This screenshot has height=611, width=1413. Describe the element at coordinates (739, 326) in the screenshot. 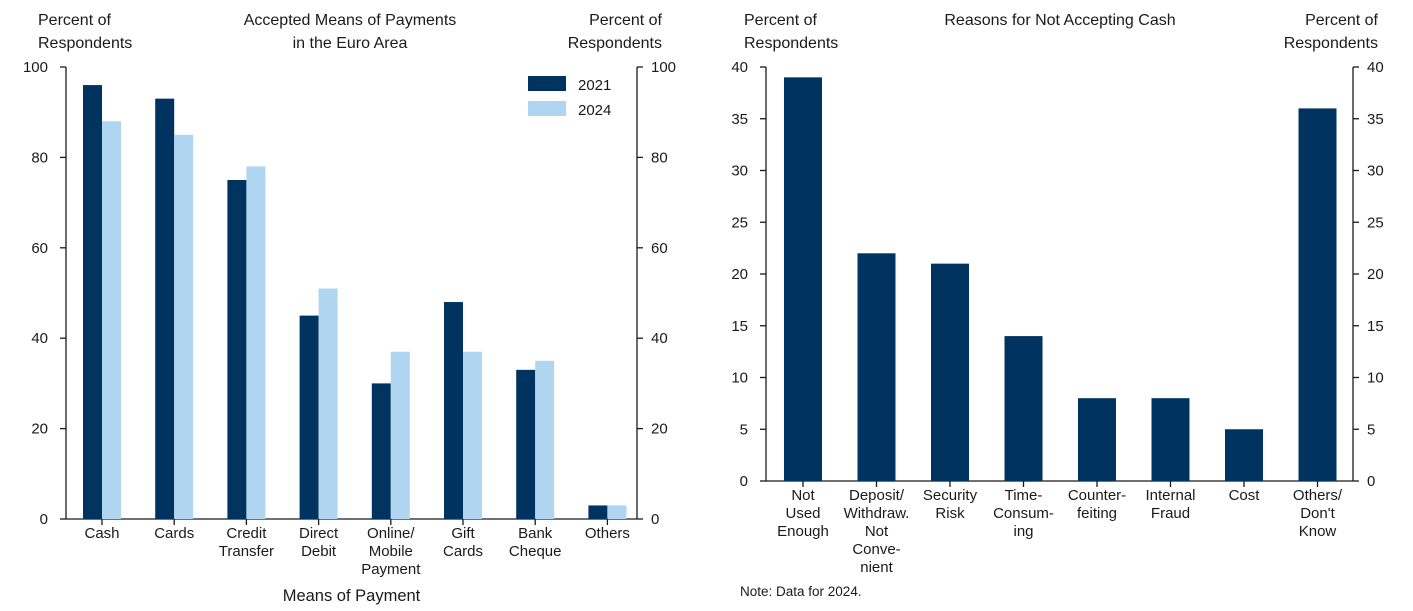

I see `y-tick-label-left: 15` at that location.